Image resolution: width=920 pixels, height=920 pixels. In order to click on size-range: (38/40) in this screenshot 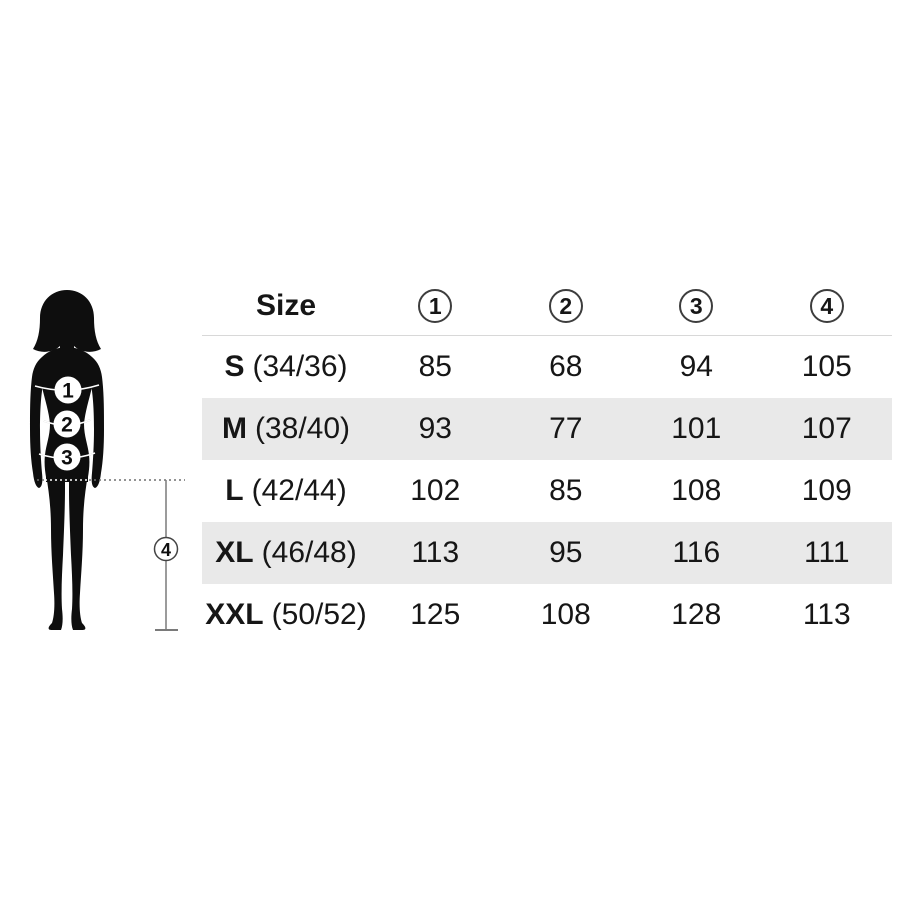, I will do `click(302, 428)`.